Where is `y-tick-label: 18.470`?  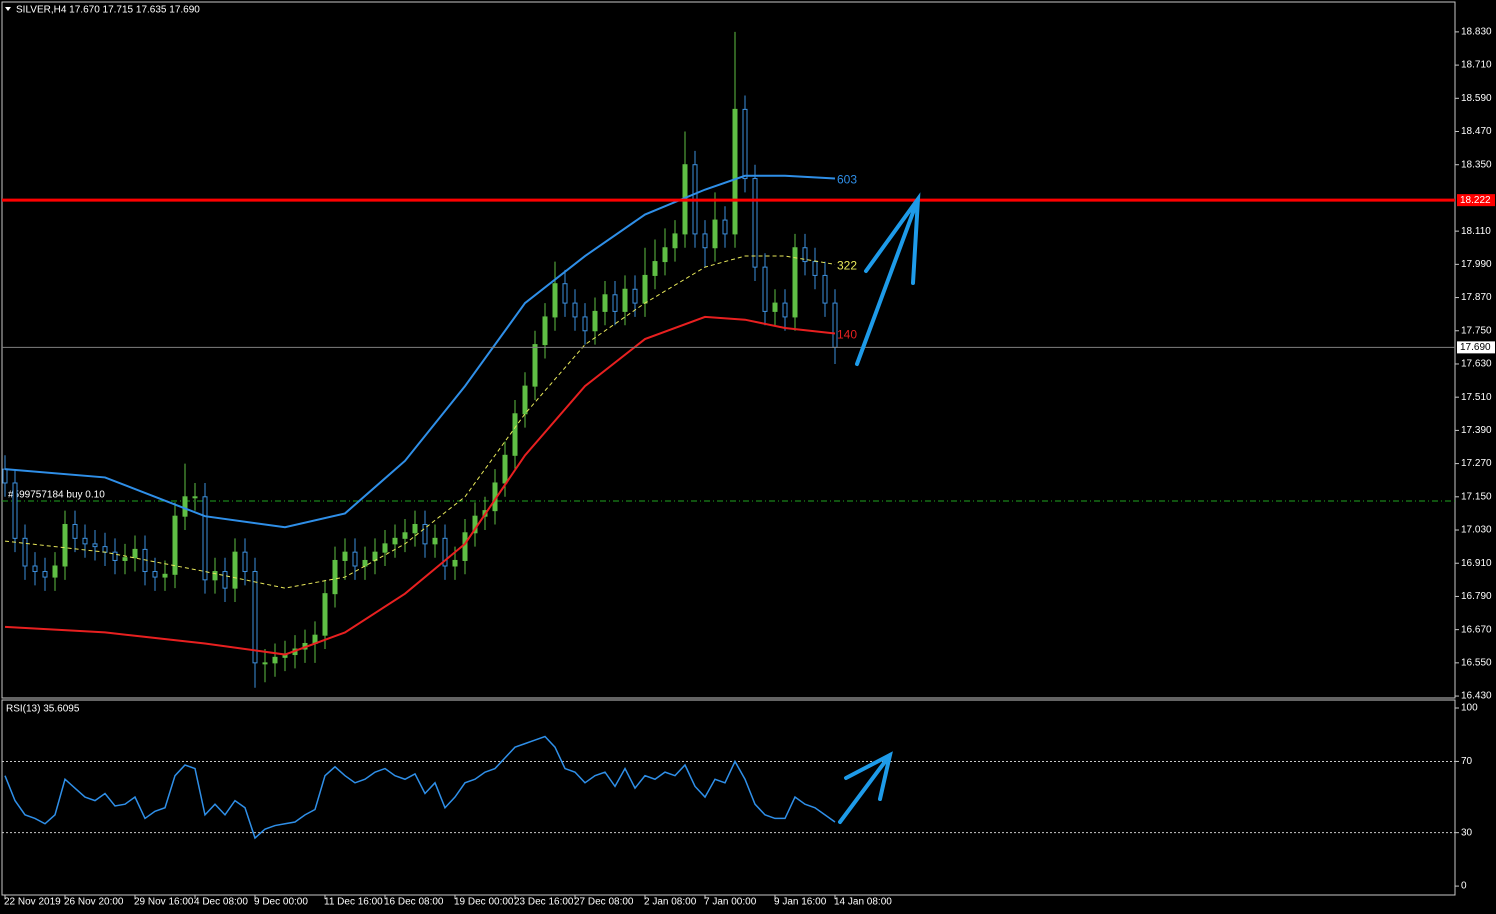 y-tick-label: 18.470 is located at coordinates (1476, 131).